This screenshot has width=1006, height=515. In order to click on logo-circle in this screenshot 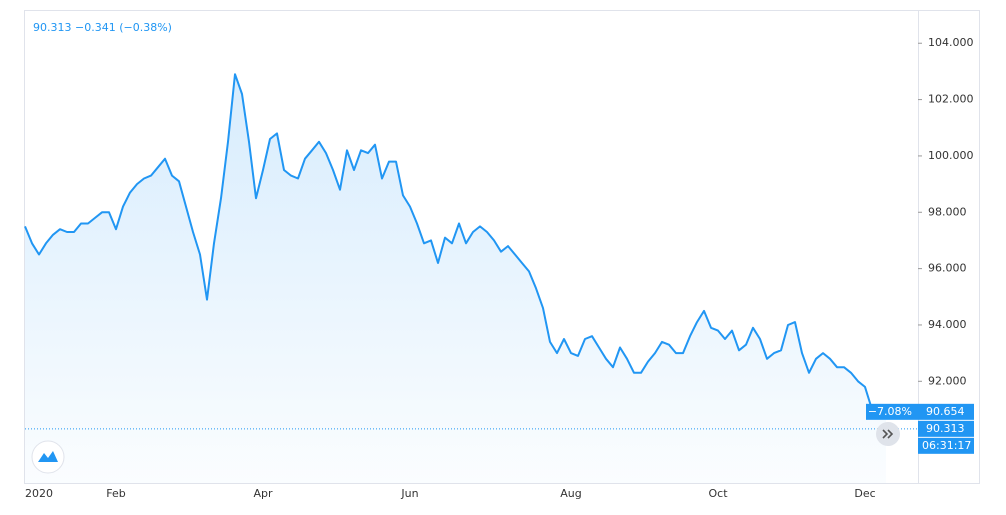, I will do `click(48, 457)`.